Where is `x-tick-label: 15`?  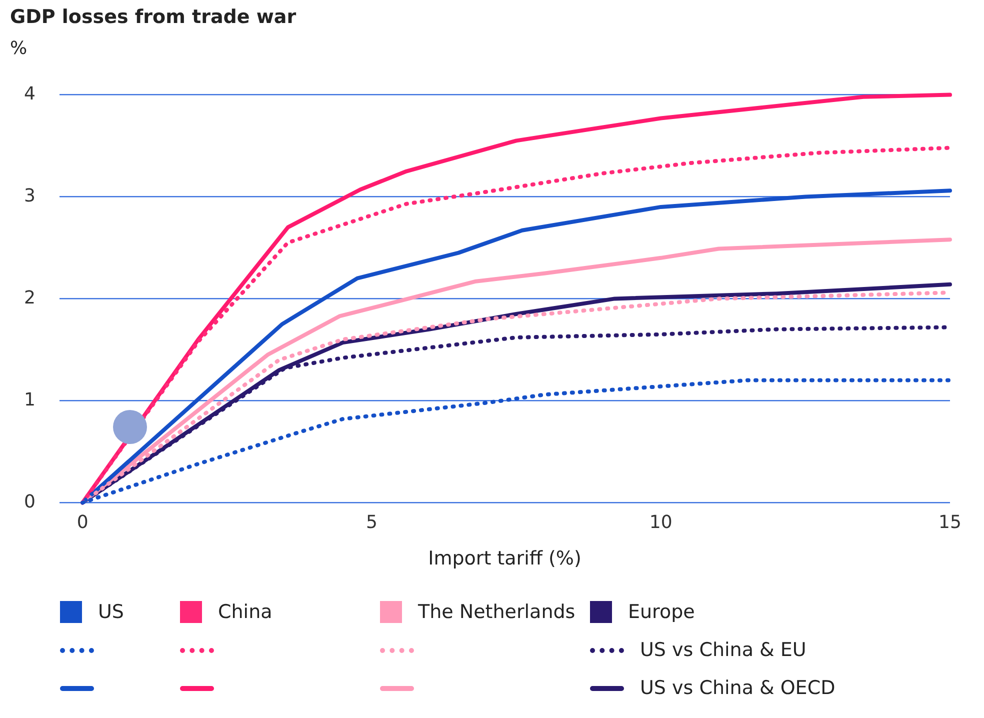 x-tick-label: 15 is located at coordinates (950, 523).